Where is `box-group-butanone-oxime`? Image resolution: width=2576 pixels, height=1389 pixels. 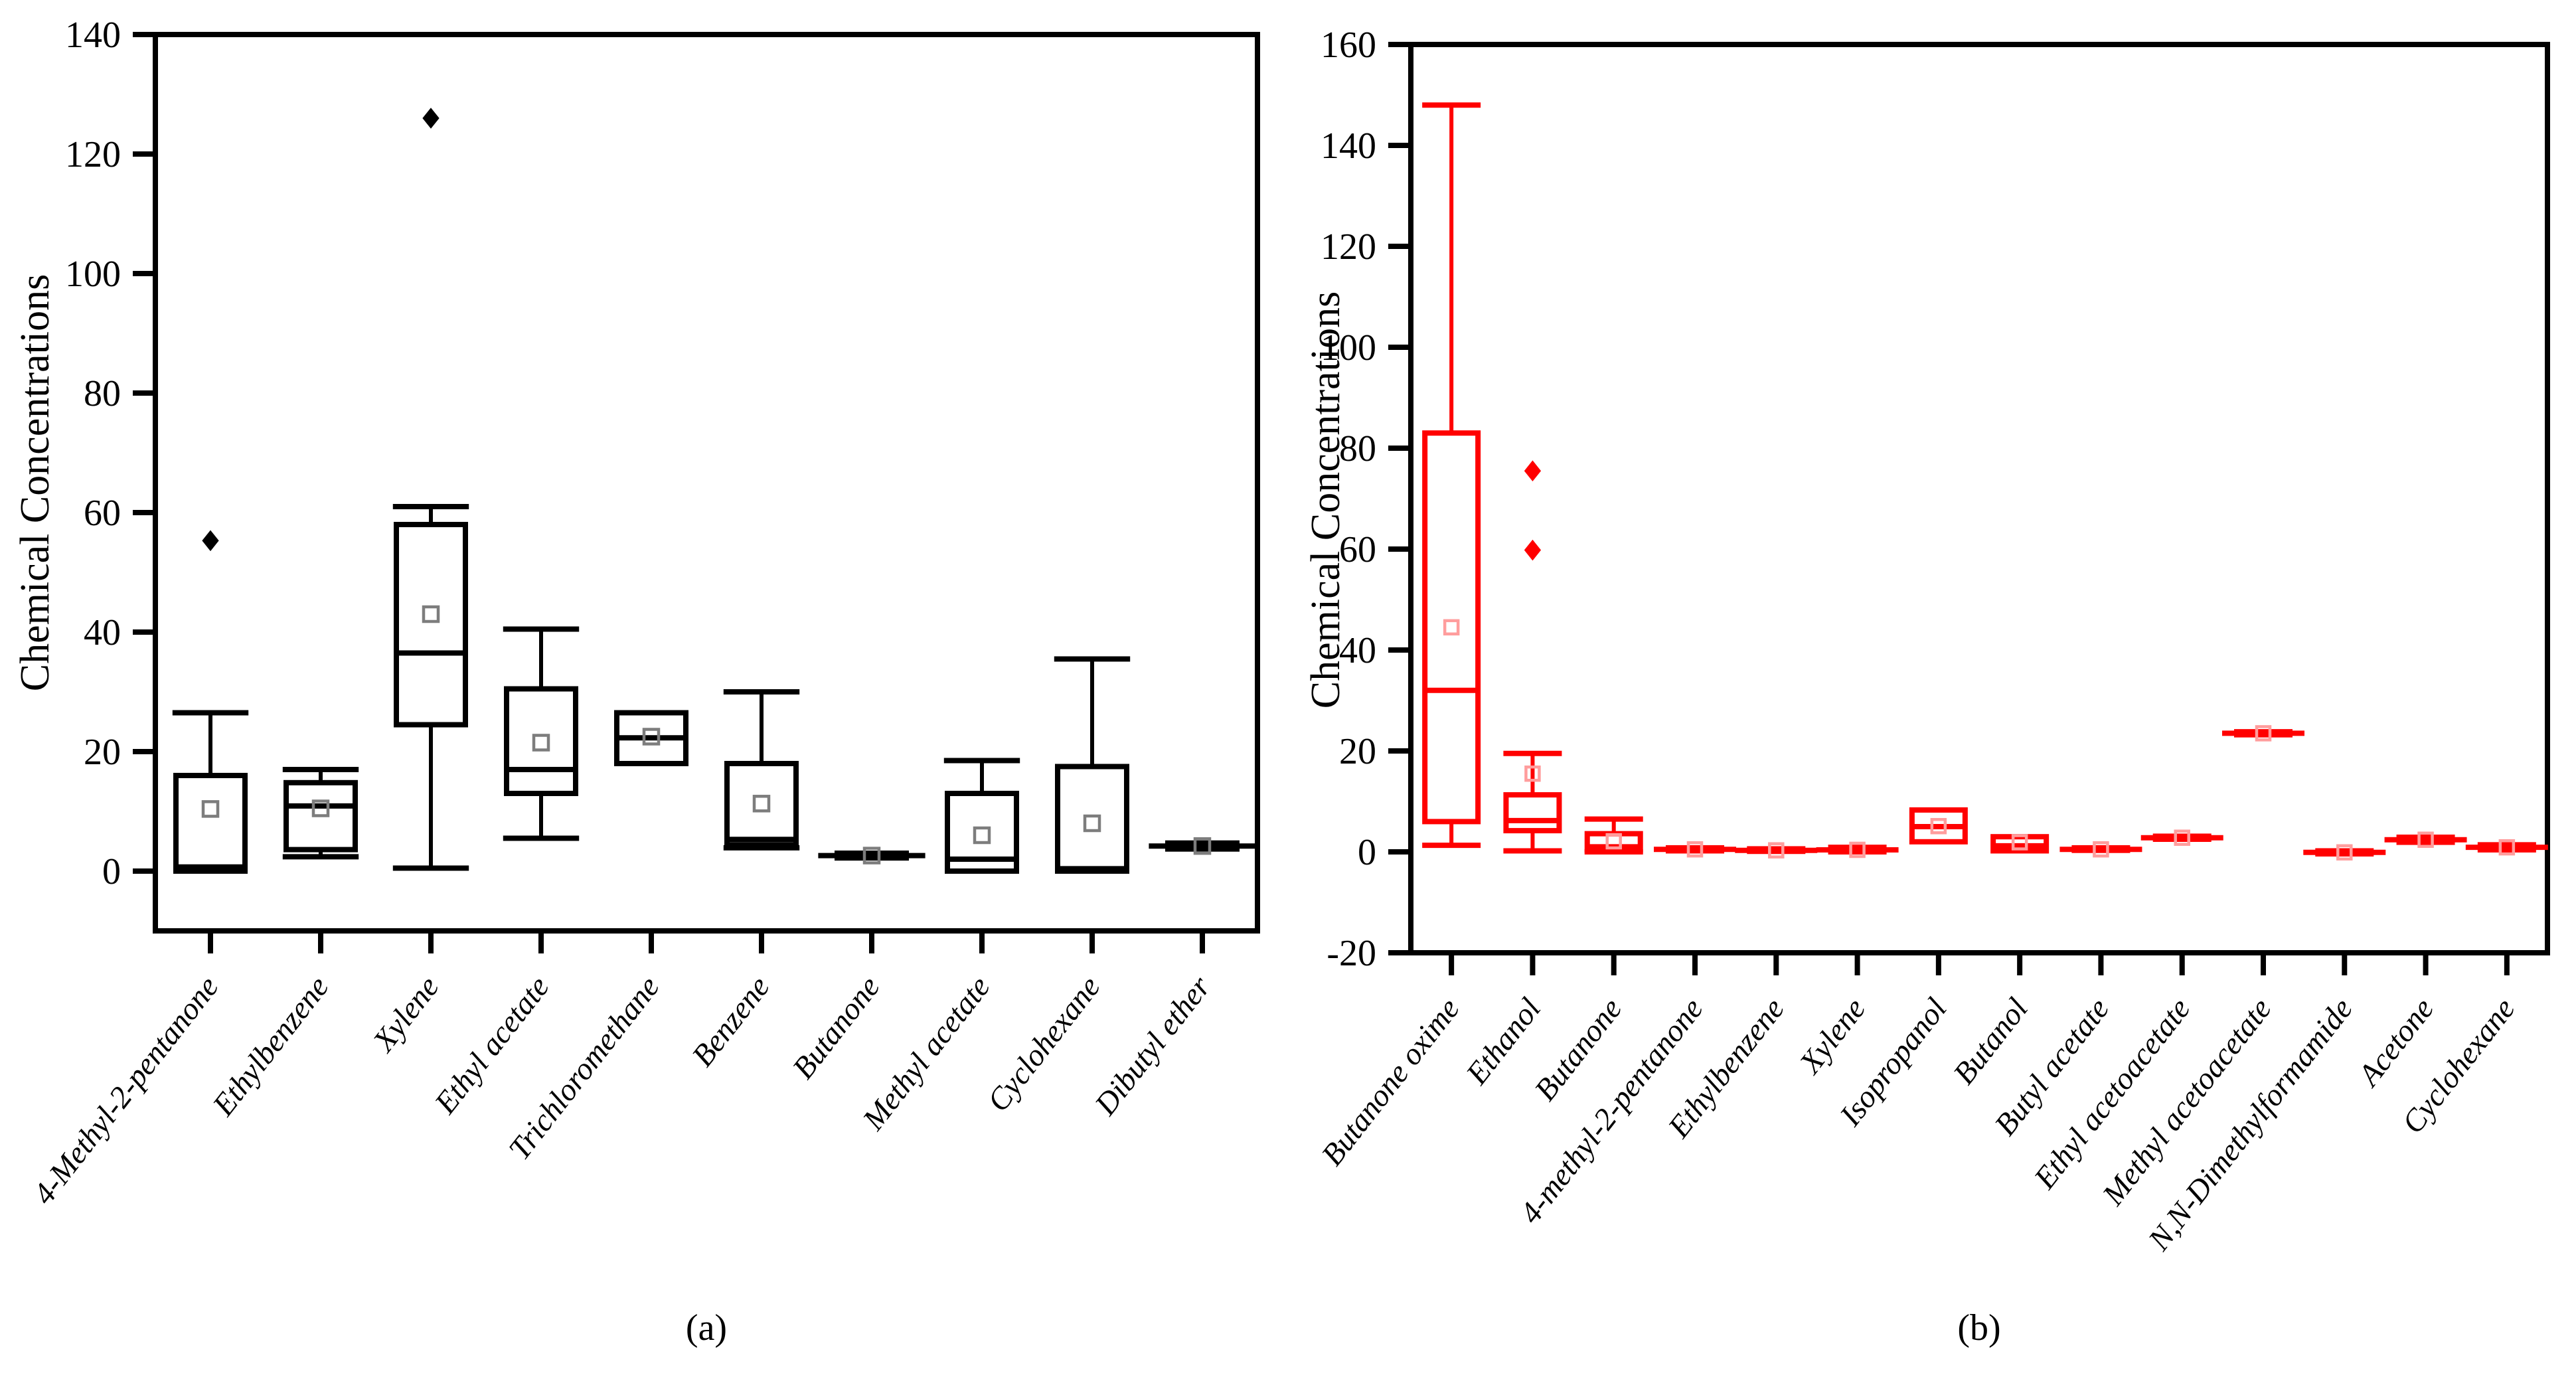 box-group-butanone-oxime is located at coordinates (1451, 475).